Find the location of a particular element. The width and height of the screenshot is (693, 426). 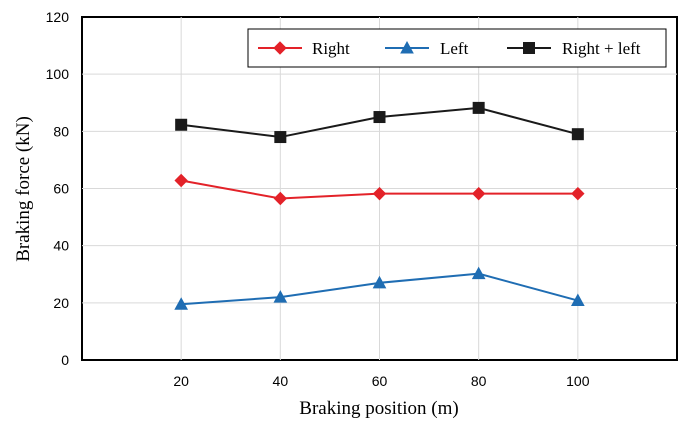

series-right-left is located at coordinates (379, 122).